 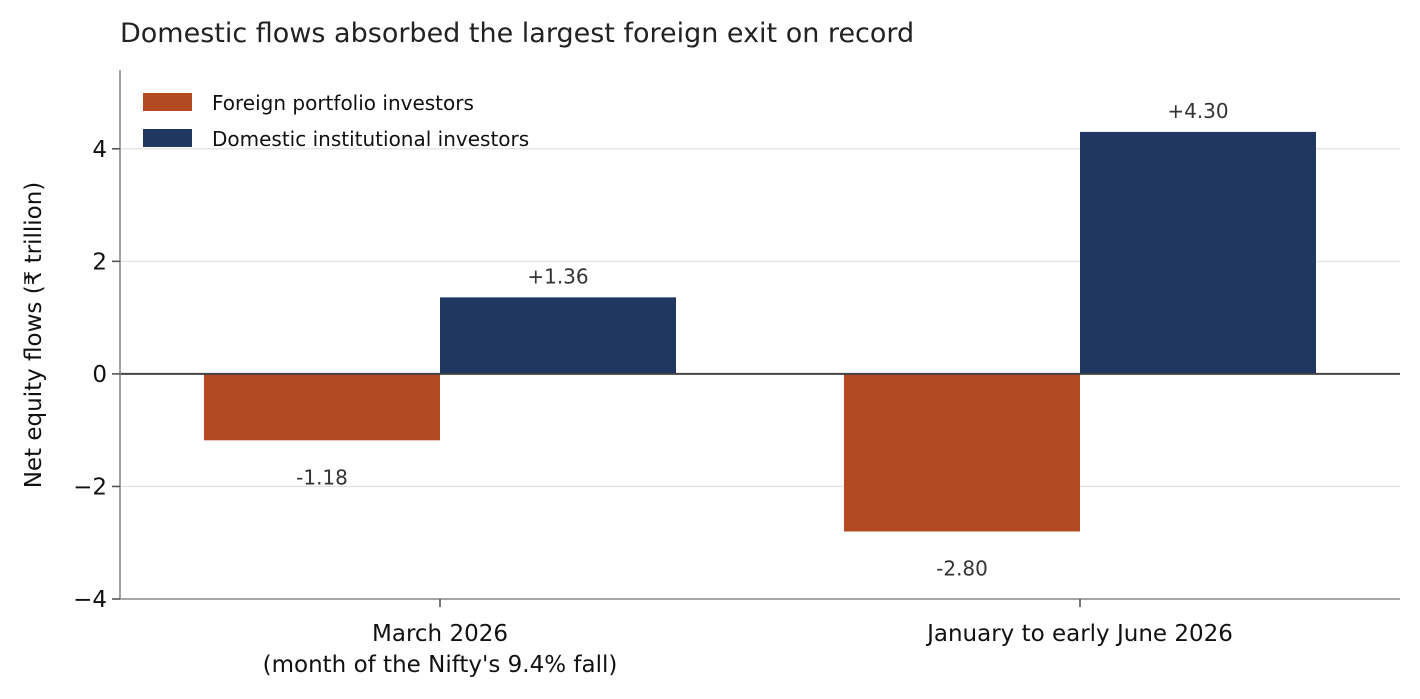 What do you see at coordinates (440, 665) in the screenshot?
I see `x-tick-label-line: (month of the Nifty's 9.4% fall)` at bounding box center [440, 665].